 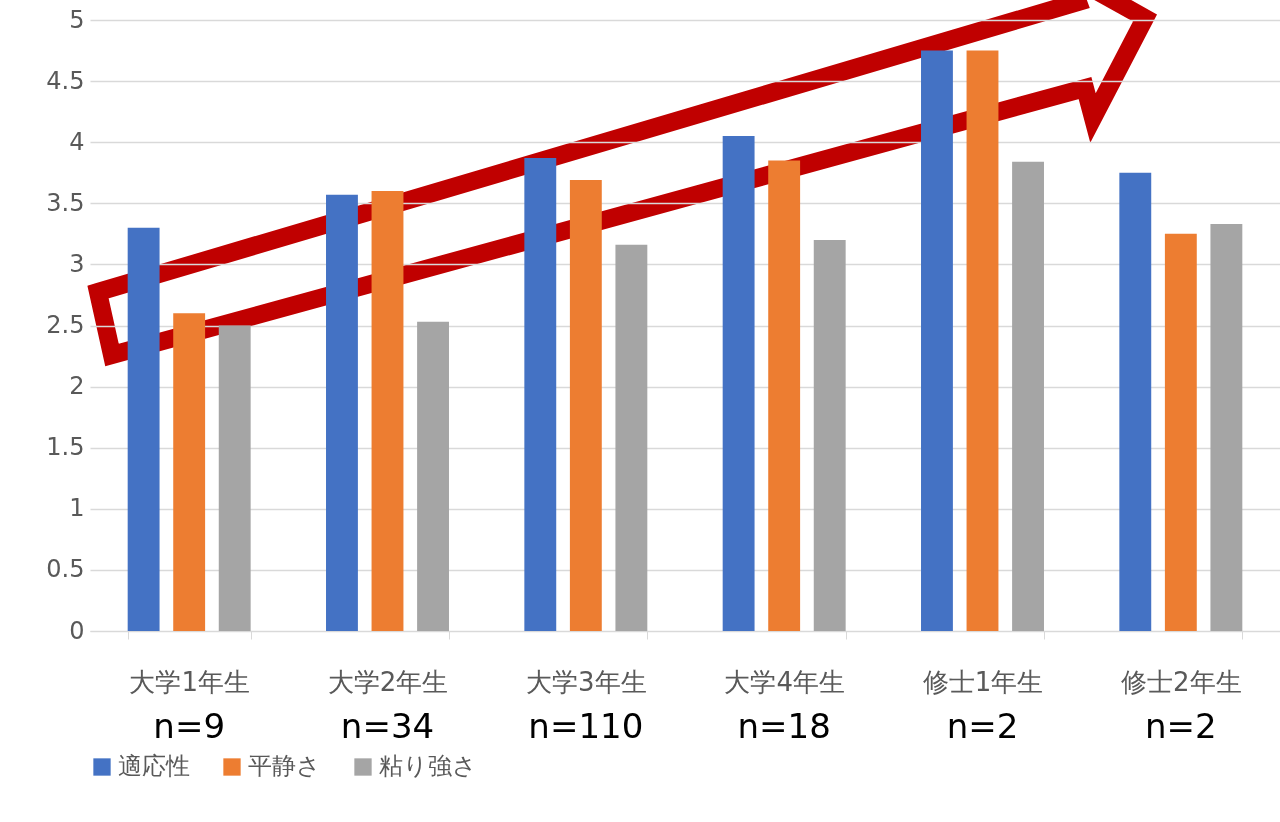 I want to click on y-tick-label: 0.5, so click(x=65, y=569).